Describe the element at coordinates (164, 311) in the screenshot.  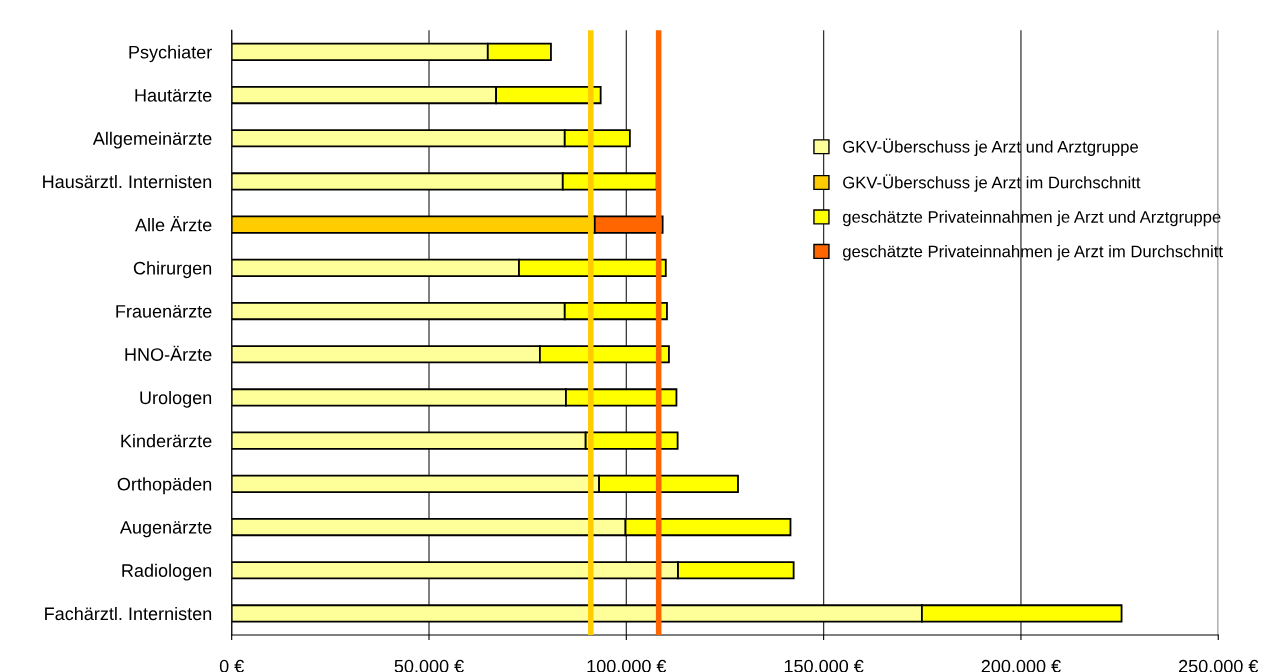
I see `y-tick-label: Frauenärzte` at that location.